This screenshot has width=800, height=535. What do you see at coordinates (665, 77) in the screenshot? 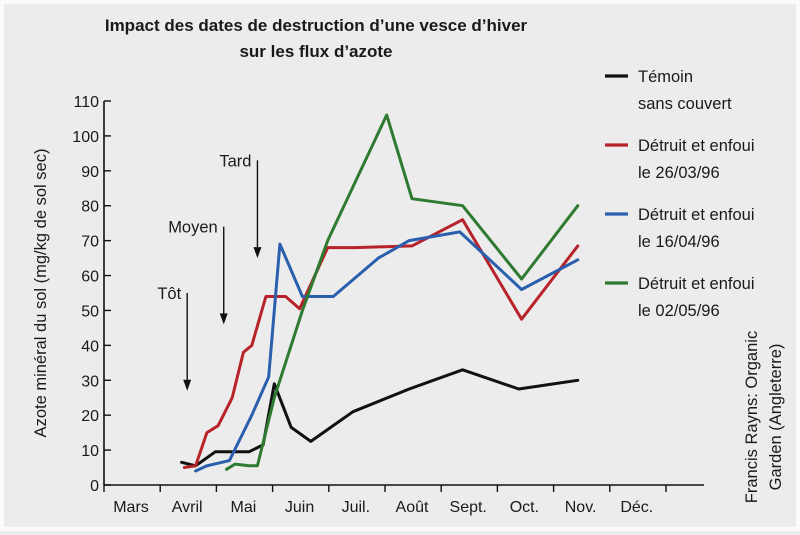
I see `legend-label: Témoin` at bounding box center [665, 77].